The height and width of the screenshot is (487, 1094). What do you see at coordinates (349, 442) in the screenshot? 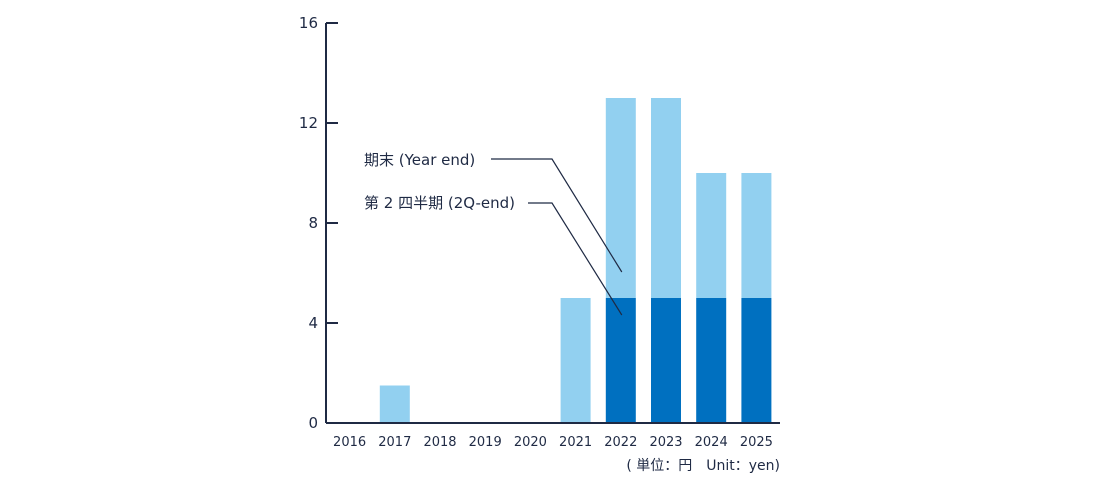
I see `x-tick-label: 2016` at bounding box center [349, 442].